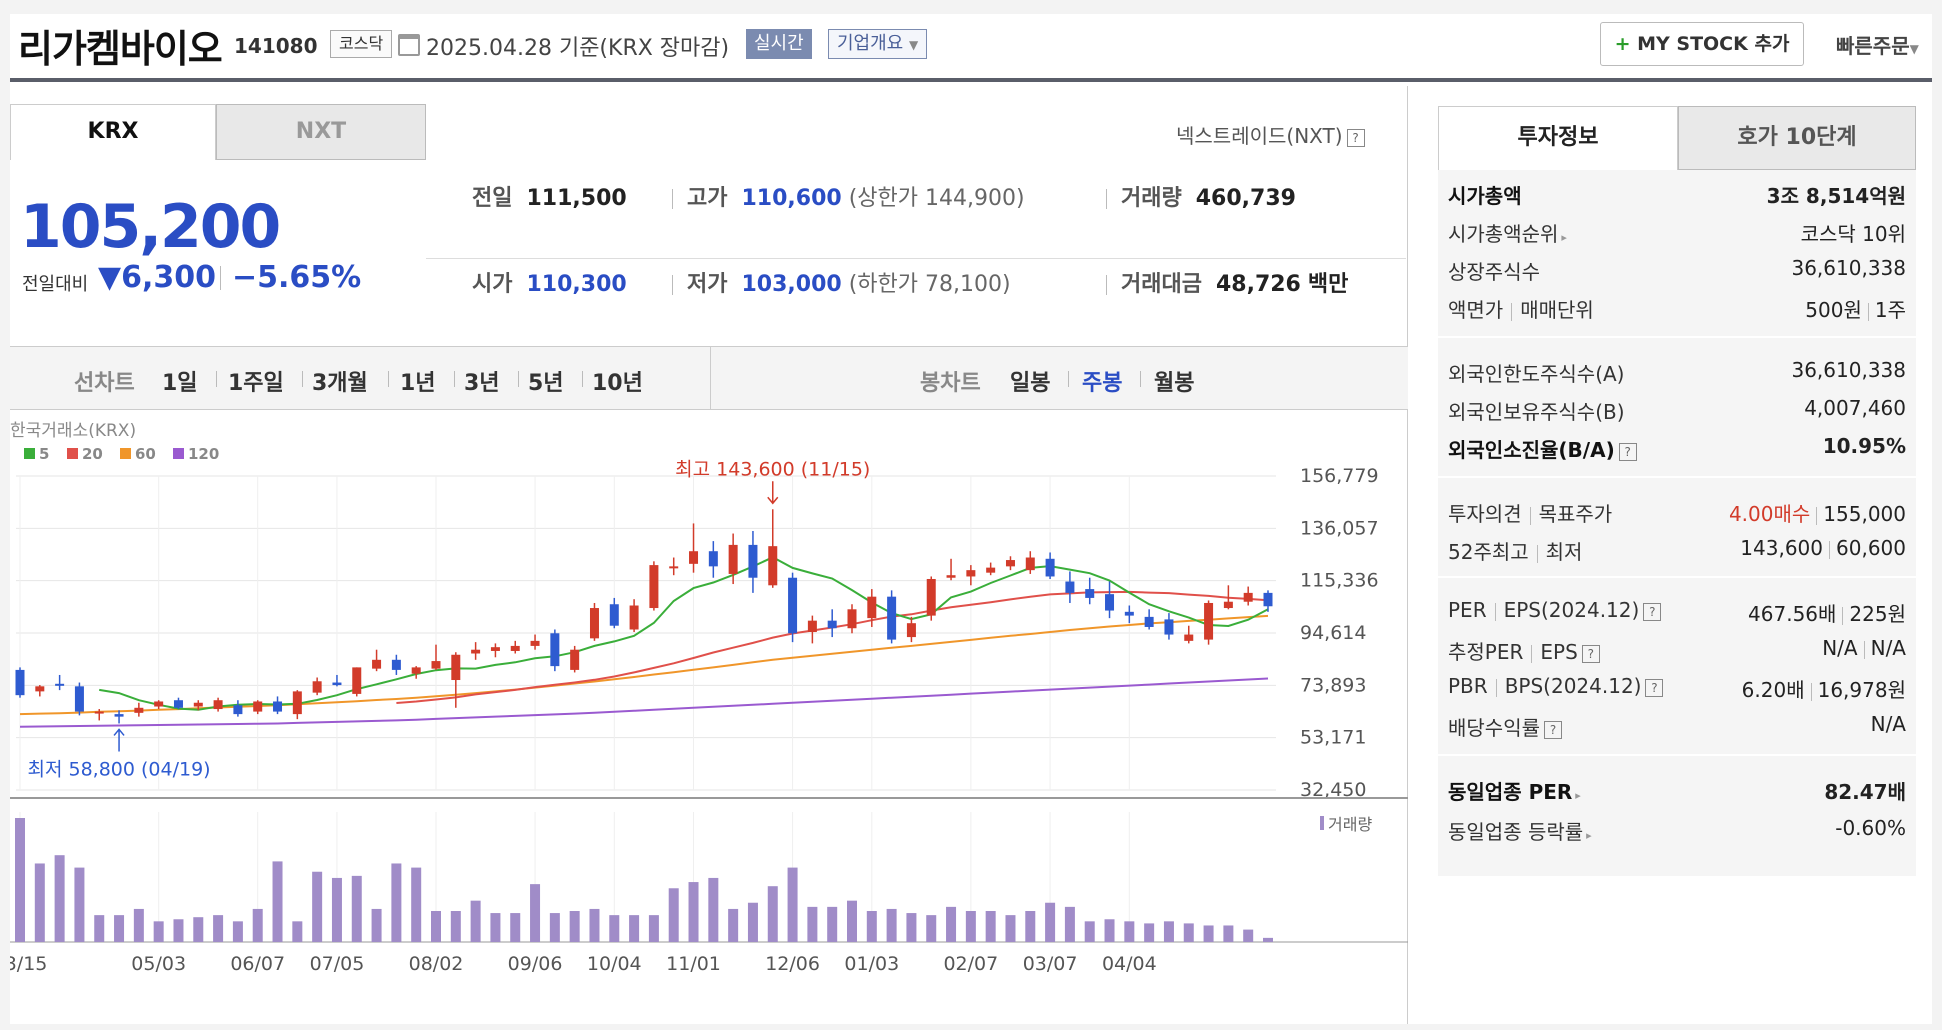 This screenshot has width=1942, height=1030. I want to click on tab-krx: KRX, so click(113, 132).